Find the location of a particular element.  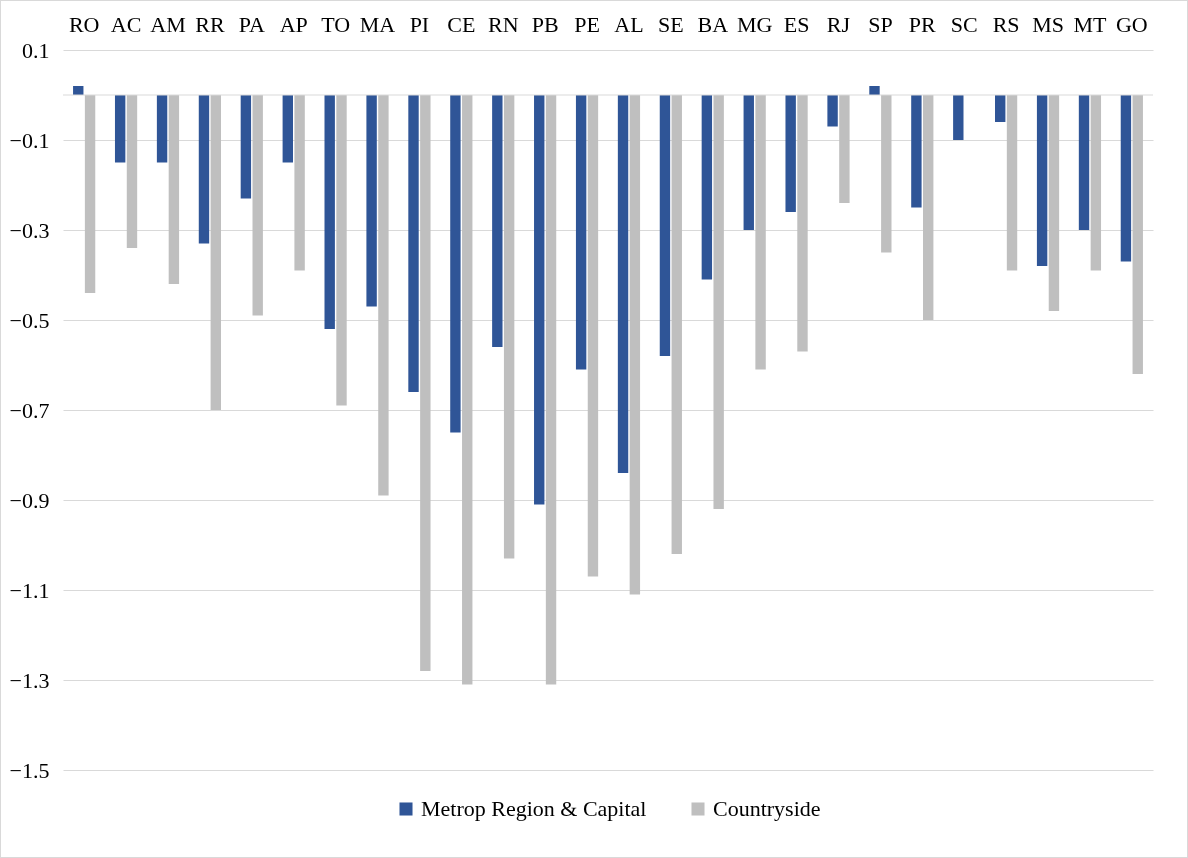

x-tick-label: SE is located at coordinates (671, 24).